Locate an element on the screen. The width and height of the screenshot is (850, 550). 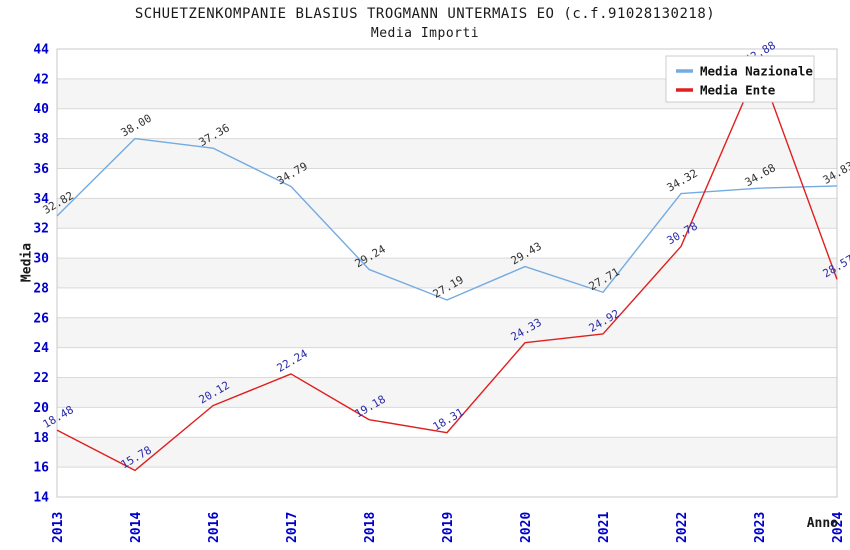
y-tick-label: 34 is located at coordinates (41, 199).